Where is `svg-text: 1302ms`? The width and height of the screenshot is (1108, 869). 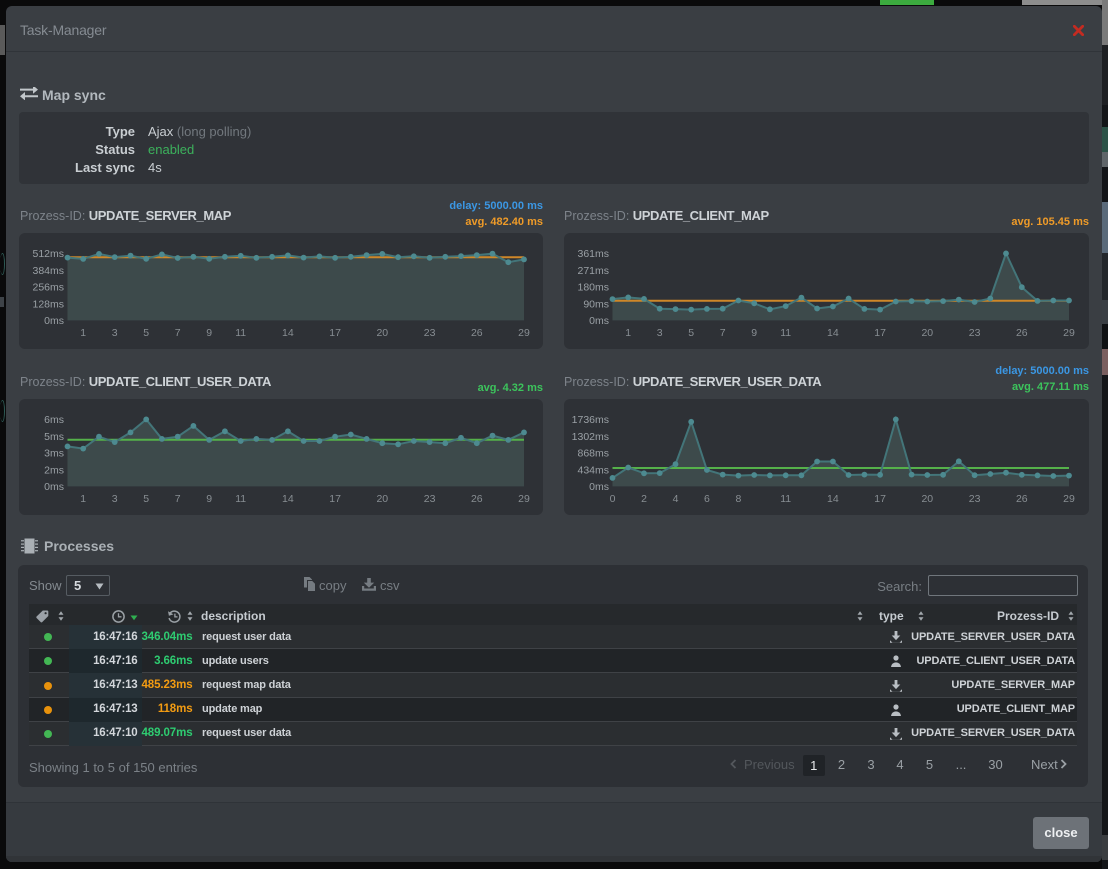 svg-text: 1302ms is located at coordinates (590, 437).